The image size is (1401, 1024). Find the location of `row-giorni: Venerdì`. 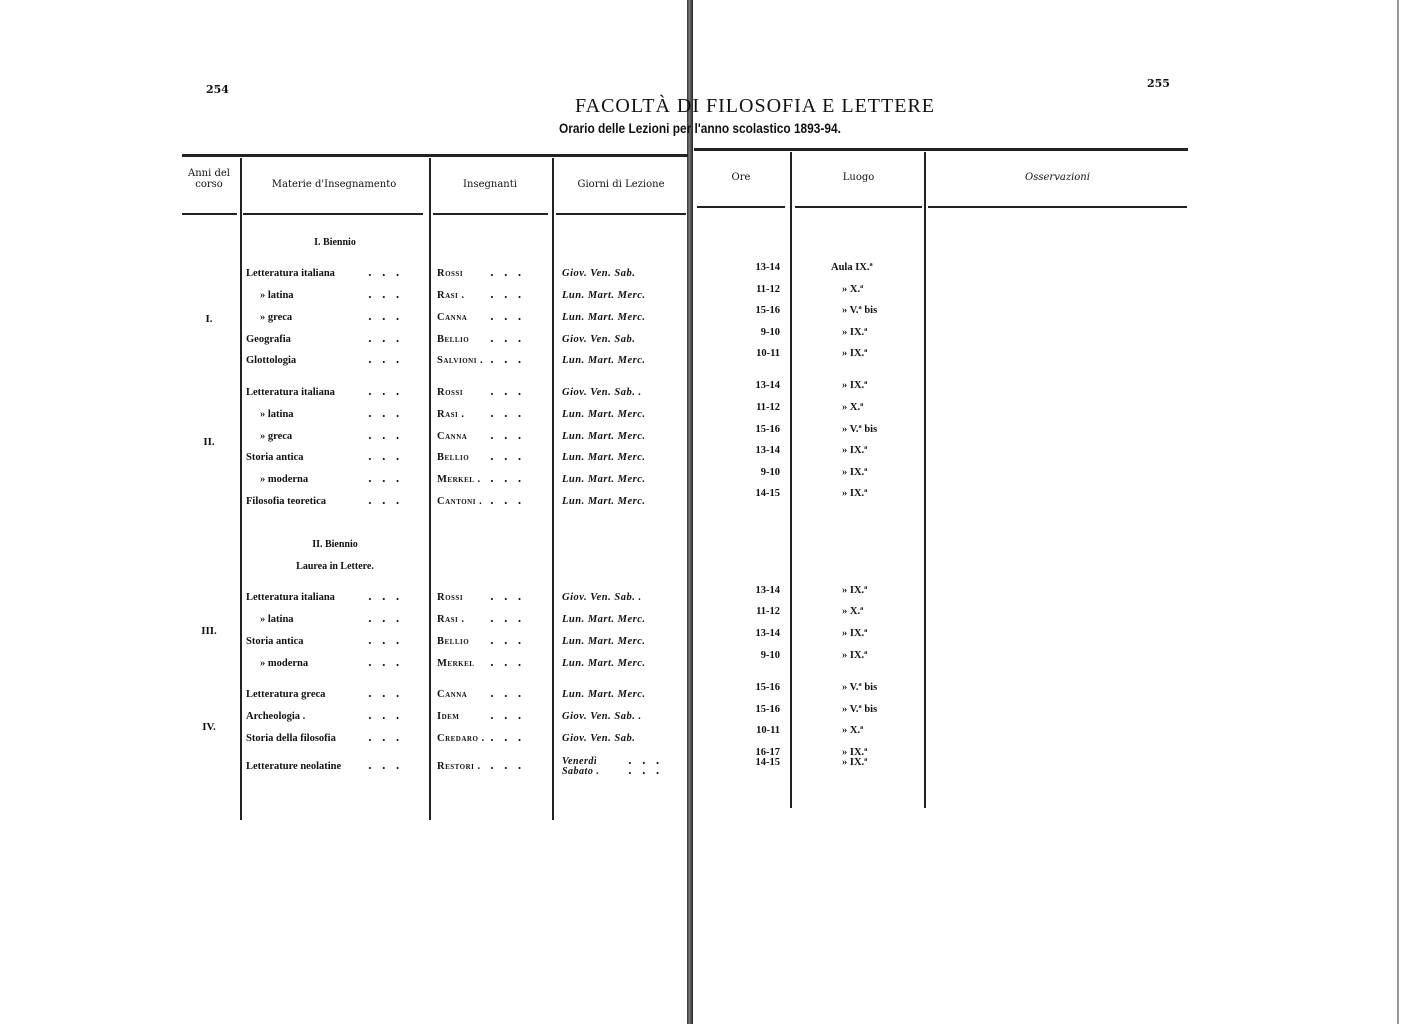

row-giorni: Venerdì is located at coordinates (580, 761).